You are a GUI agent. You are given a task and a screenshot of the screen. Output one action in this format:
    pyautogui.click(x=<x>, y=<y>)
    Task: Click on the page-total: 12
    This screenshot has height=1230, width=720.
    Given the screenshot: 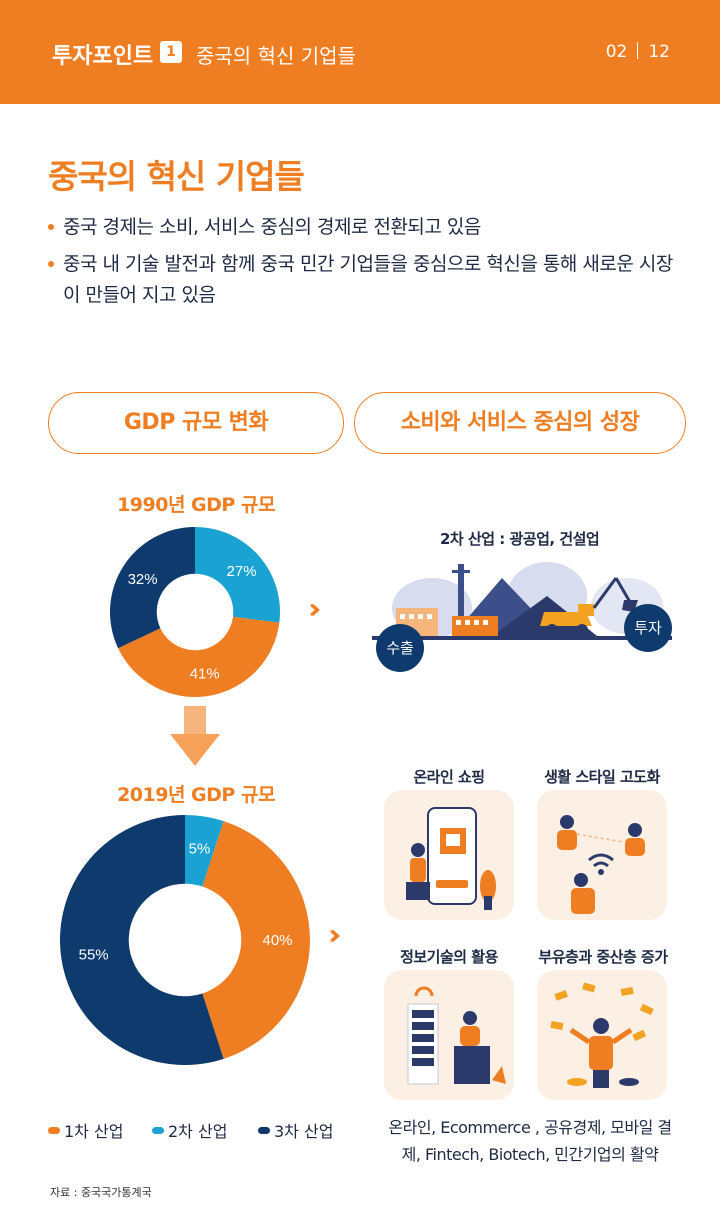 What is the action you would take?
    pyautogui.click(x=659, y=52)
    